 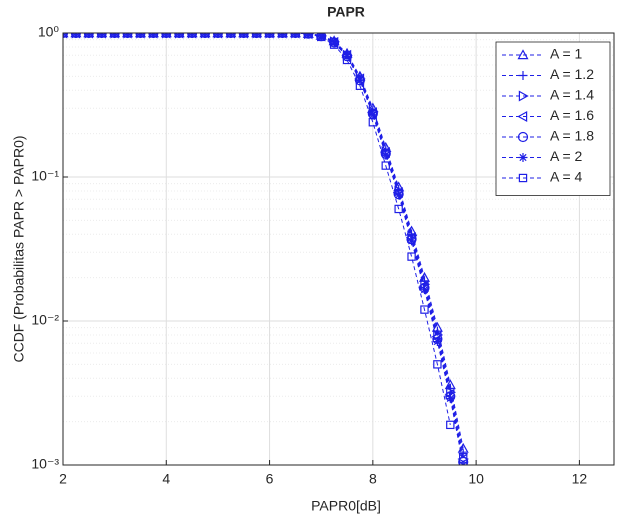 What do you see at coordinates (19, 248) in the screenshot?
I see `y-axis-label: CCDF (Probabilitas PAPR > PAPR0)` at bounding box center [19, 248].